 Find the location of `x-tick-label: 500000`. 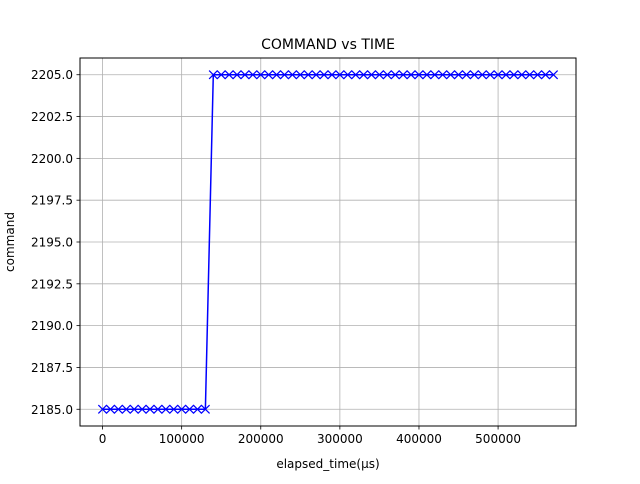

x-tick-label: 500000 is located at coordinates (498, 439).